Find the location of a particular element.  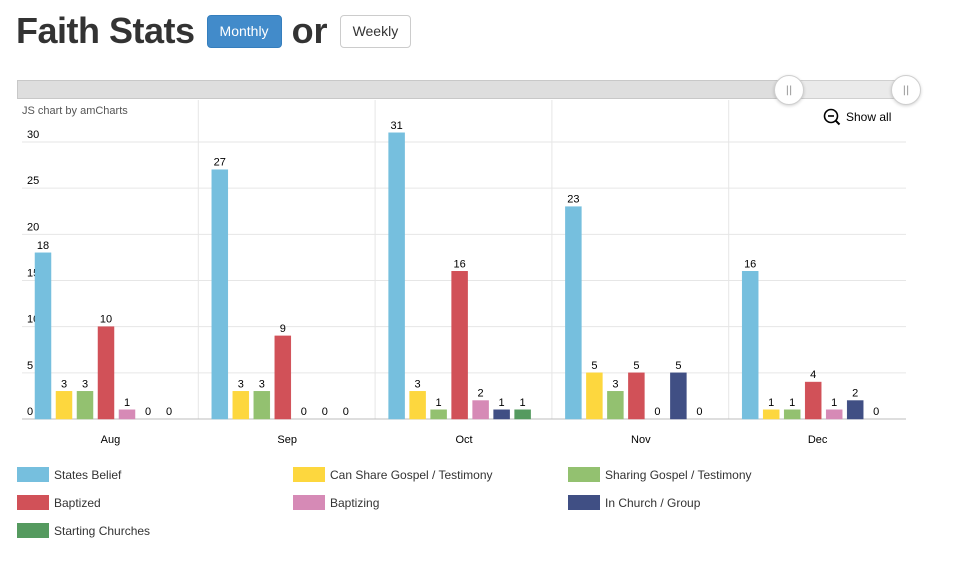

legend-item: Starting Churches is located at coordinates (83, 530).